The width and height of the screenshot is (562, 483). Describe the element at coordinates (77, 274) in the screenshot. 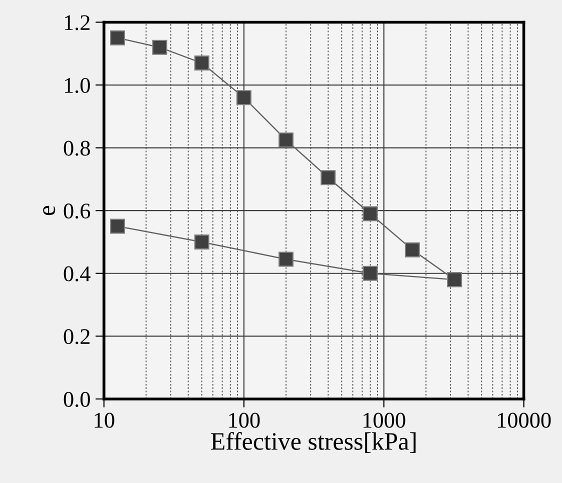

I see `y-tick-label: 0.4` at that location.